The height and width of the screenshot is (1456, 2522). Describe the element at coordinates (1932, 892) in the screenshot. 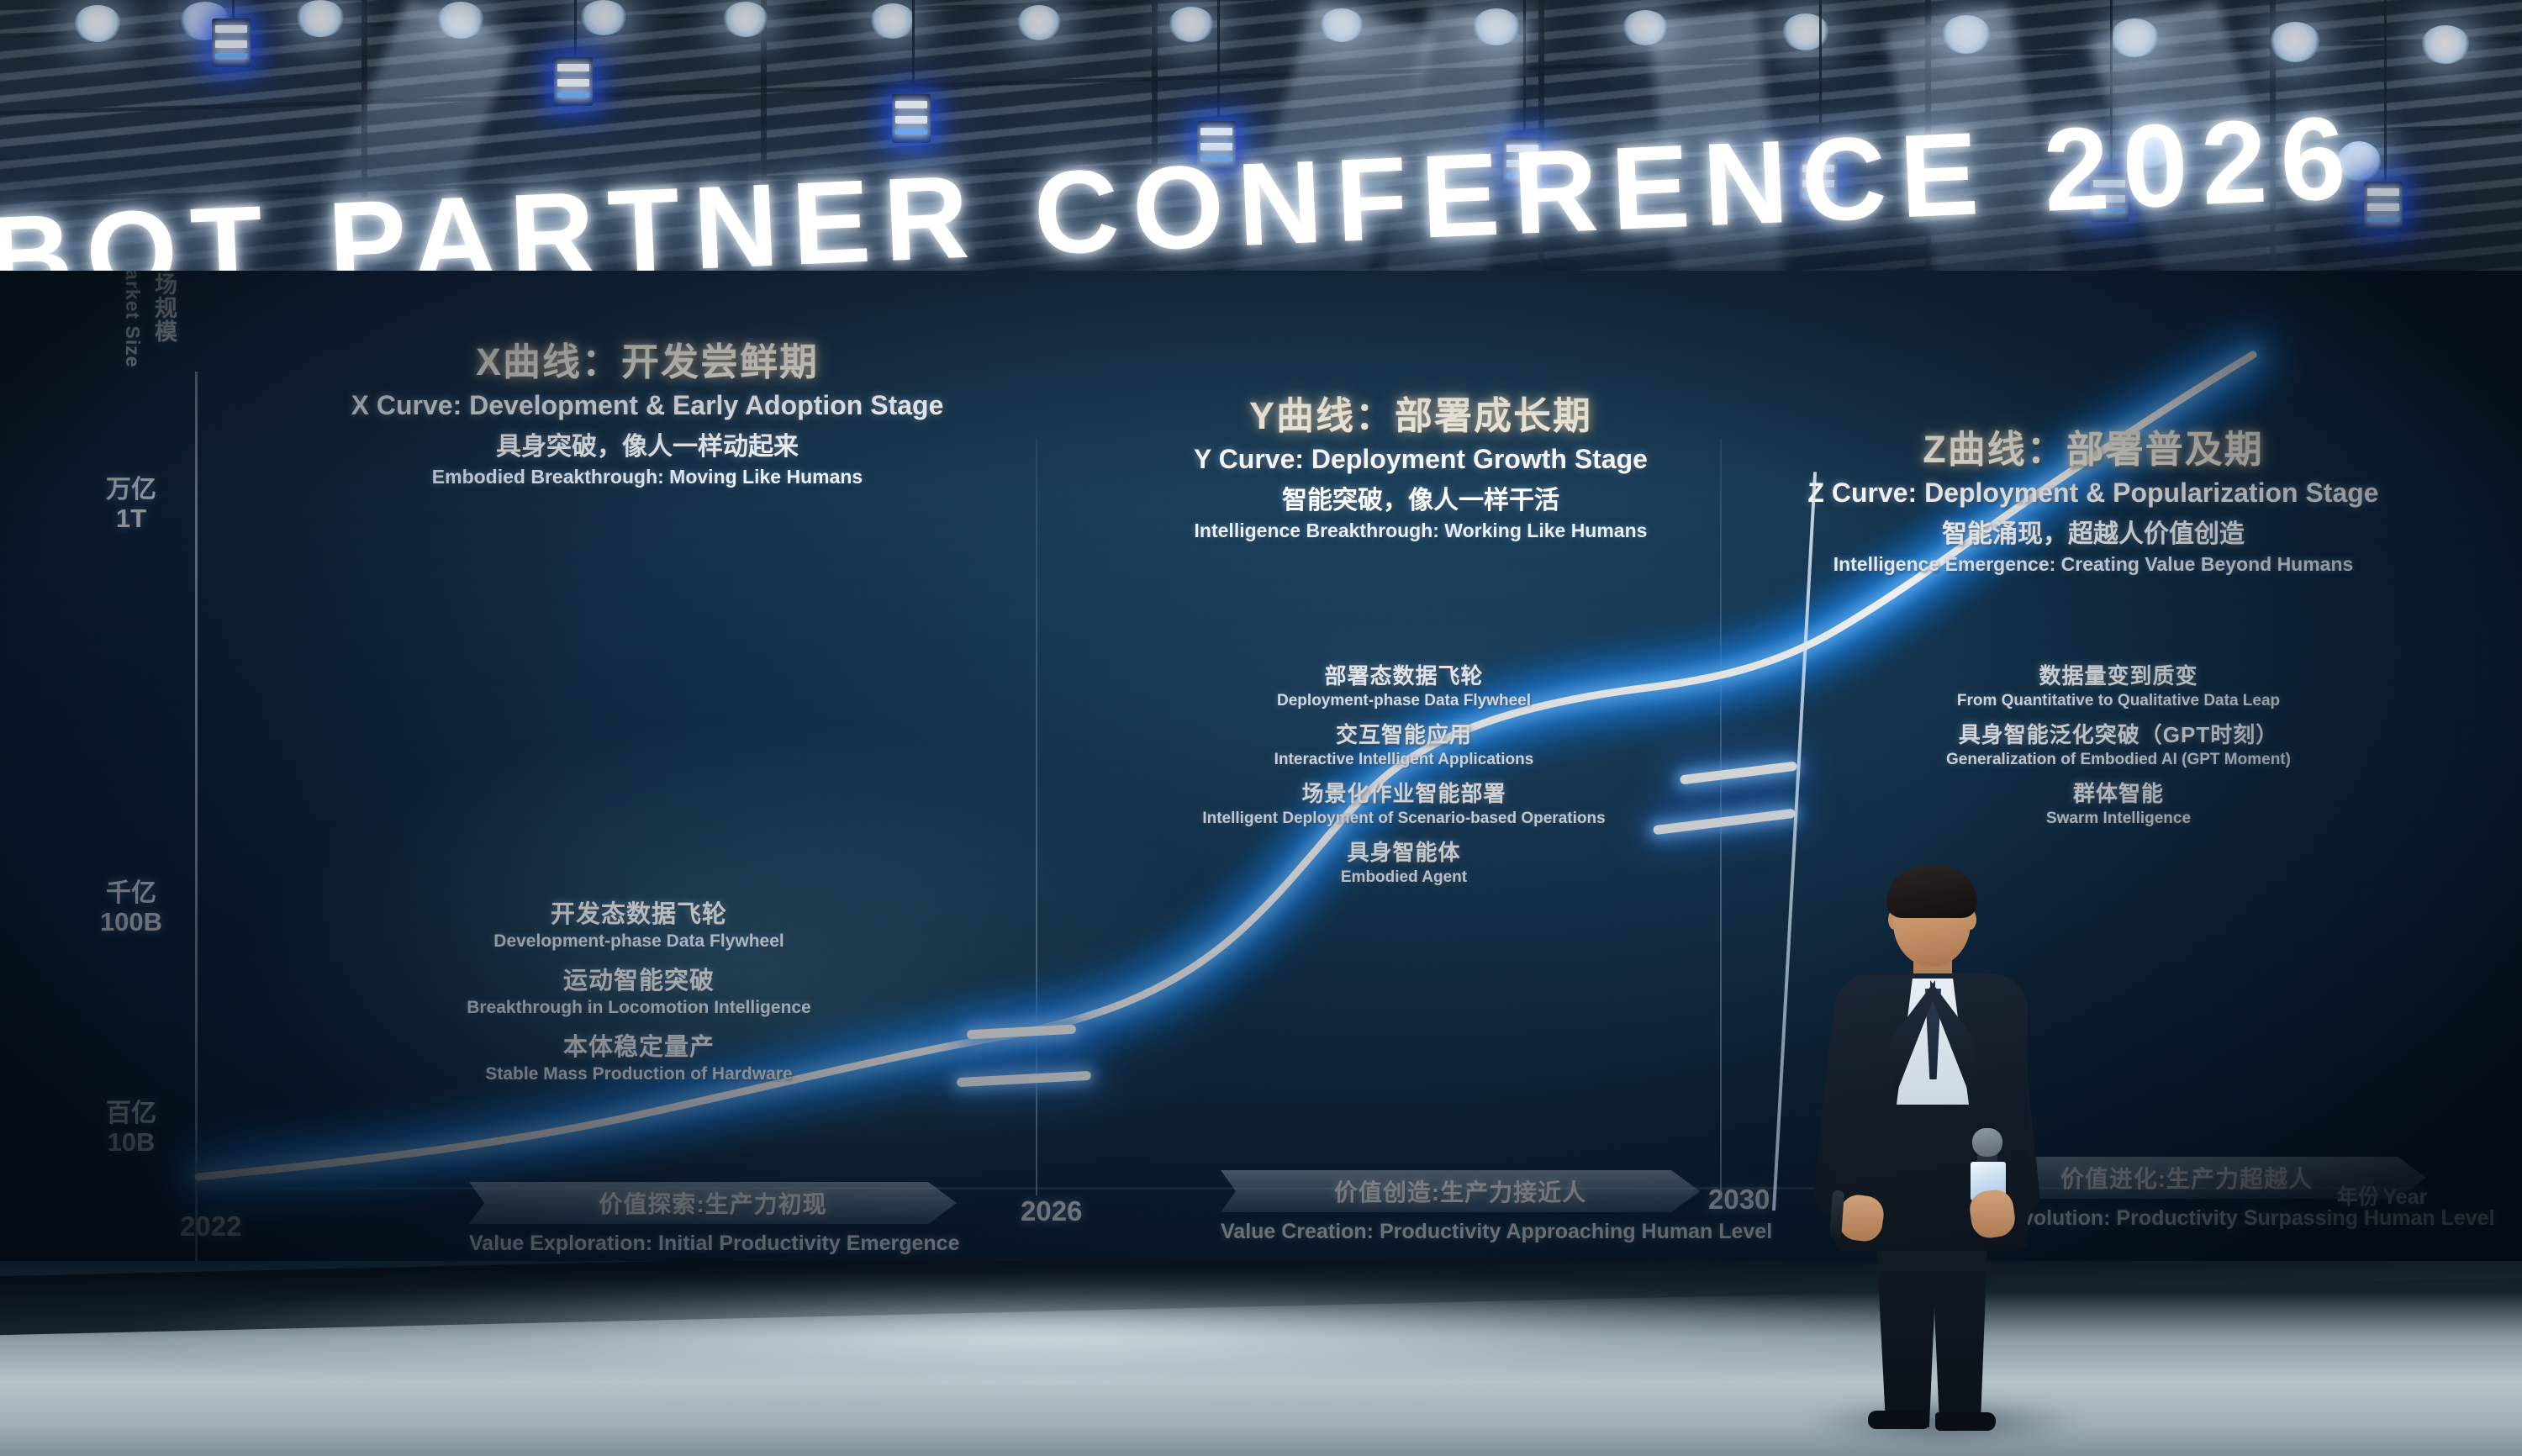

I see `presenter-hair` at that location.